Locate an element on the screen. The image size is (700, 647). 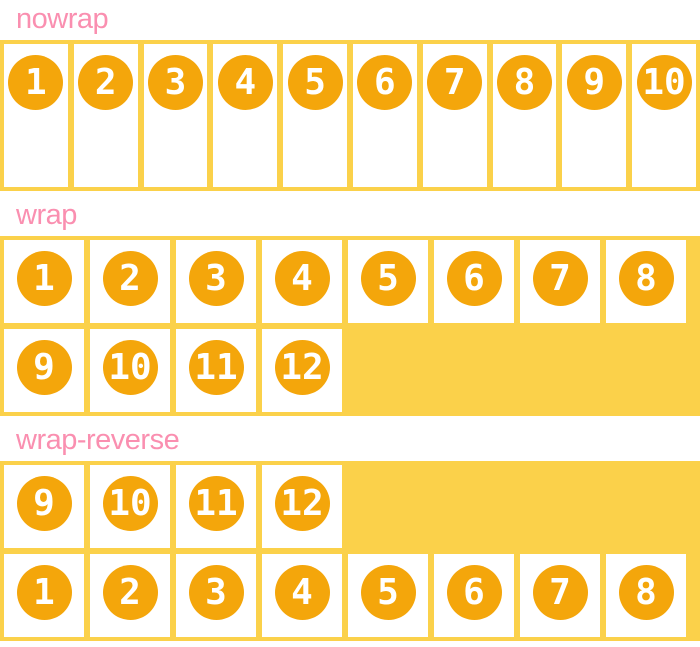
section-label-nowrap: nowrap is located at coordinates (62, 19).